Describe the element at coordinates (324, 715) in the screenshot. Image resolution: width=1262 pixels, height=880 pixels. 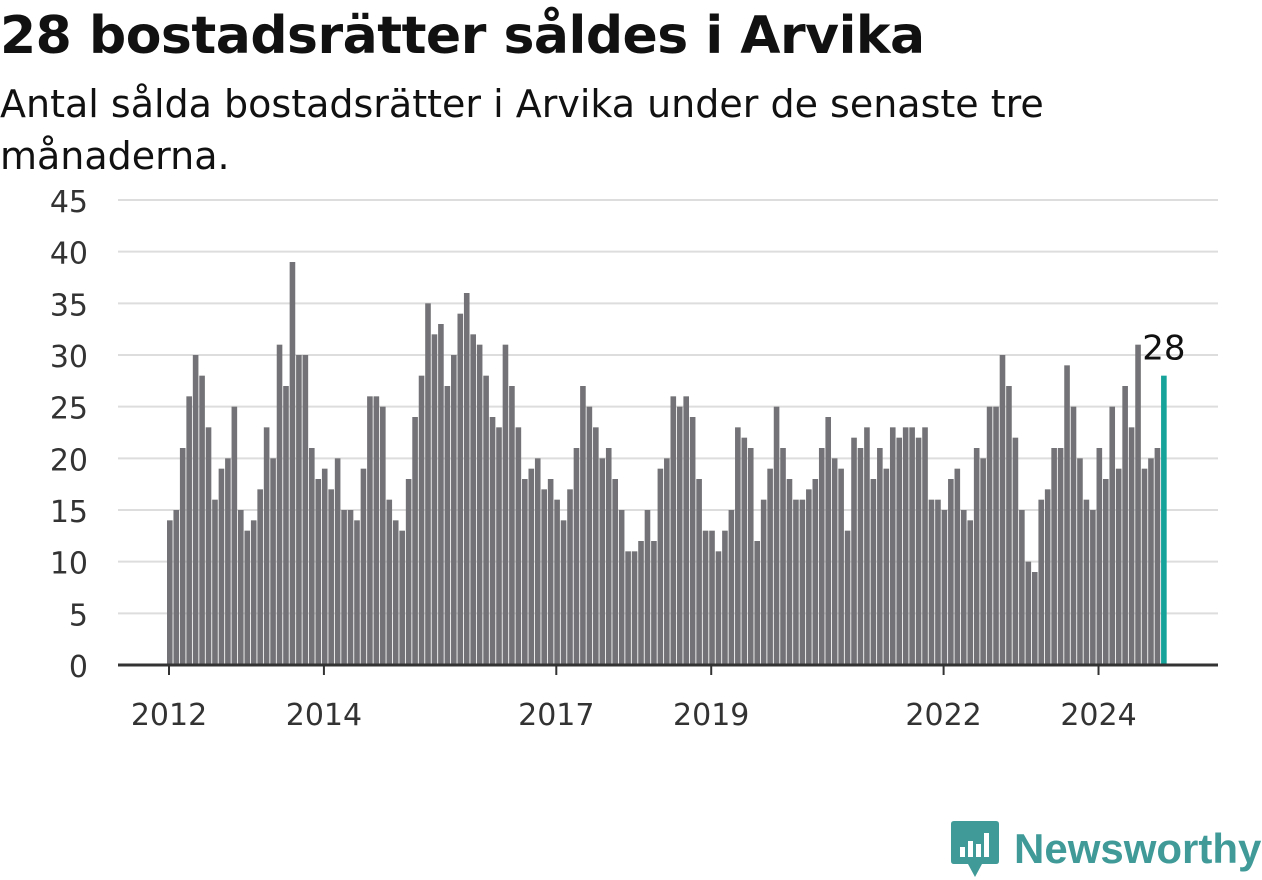
I see `x-tick-label: 2014` at that location.